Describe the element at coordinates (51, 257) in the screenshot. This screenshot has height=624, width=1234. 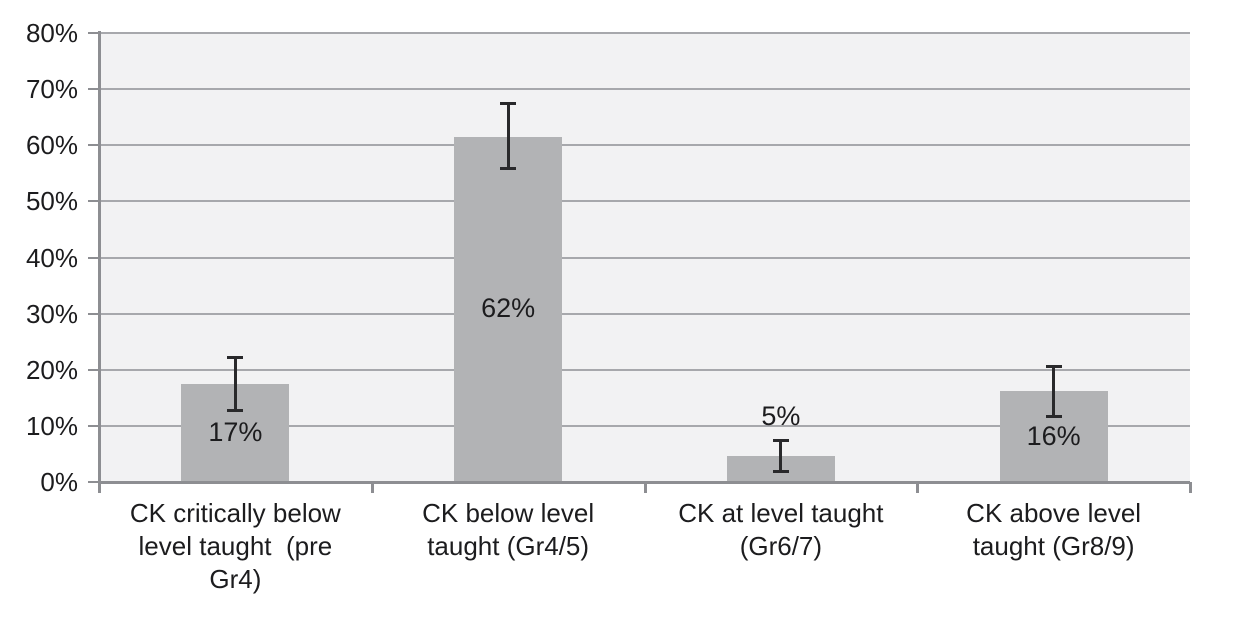
I see `y-axis-tick-label: 40%` at that location.